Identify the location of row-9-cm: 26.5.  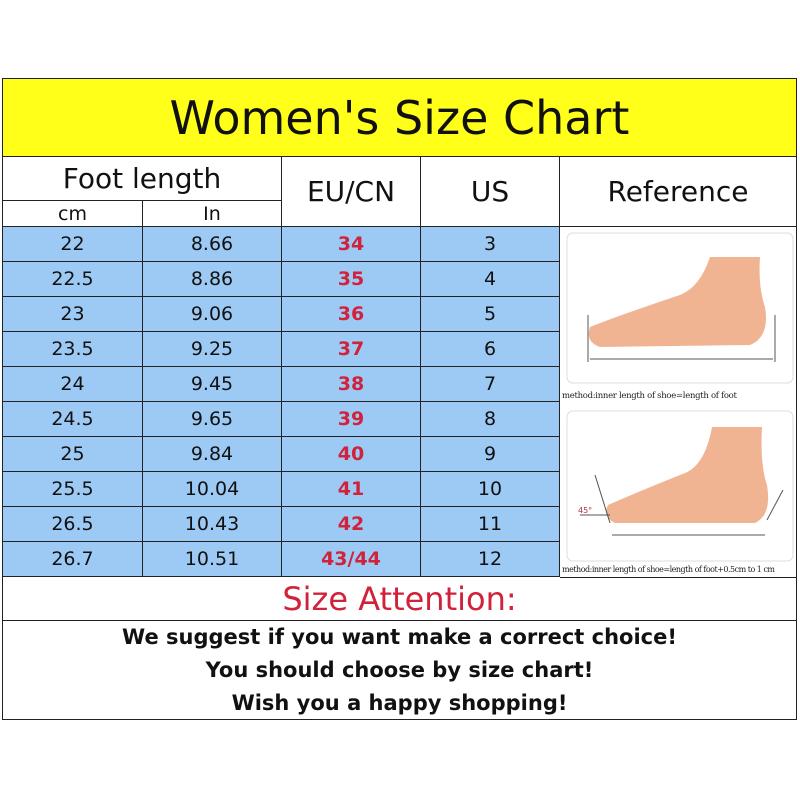
(73, 524).